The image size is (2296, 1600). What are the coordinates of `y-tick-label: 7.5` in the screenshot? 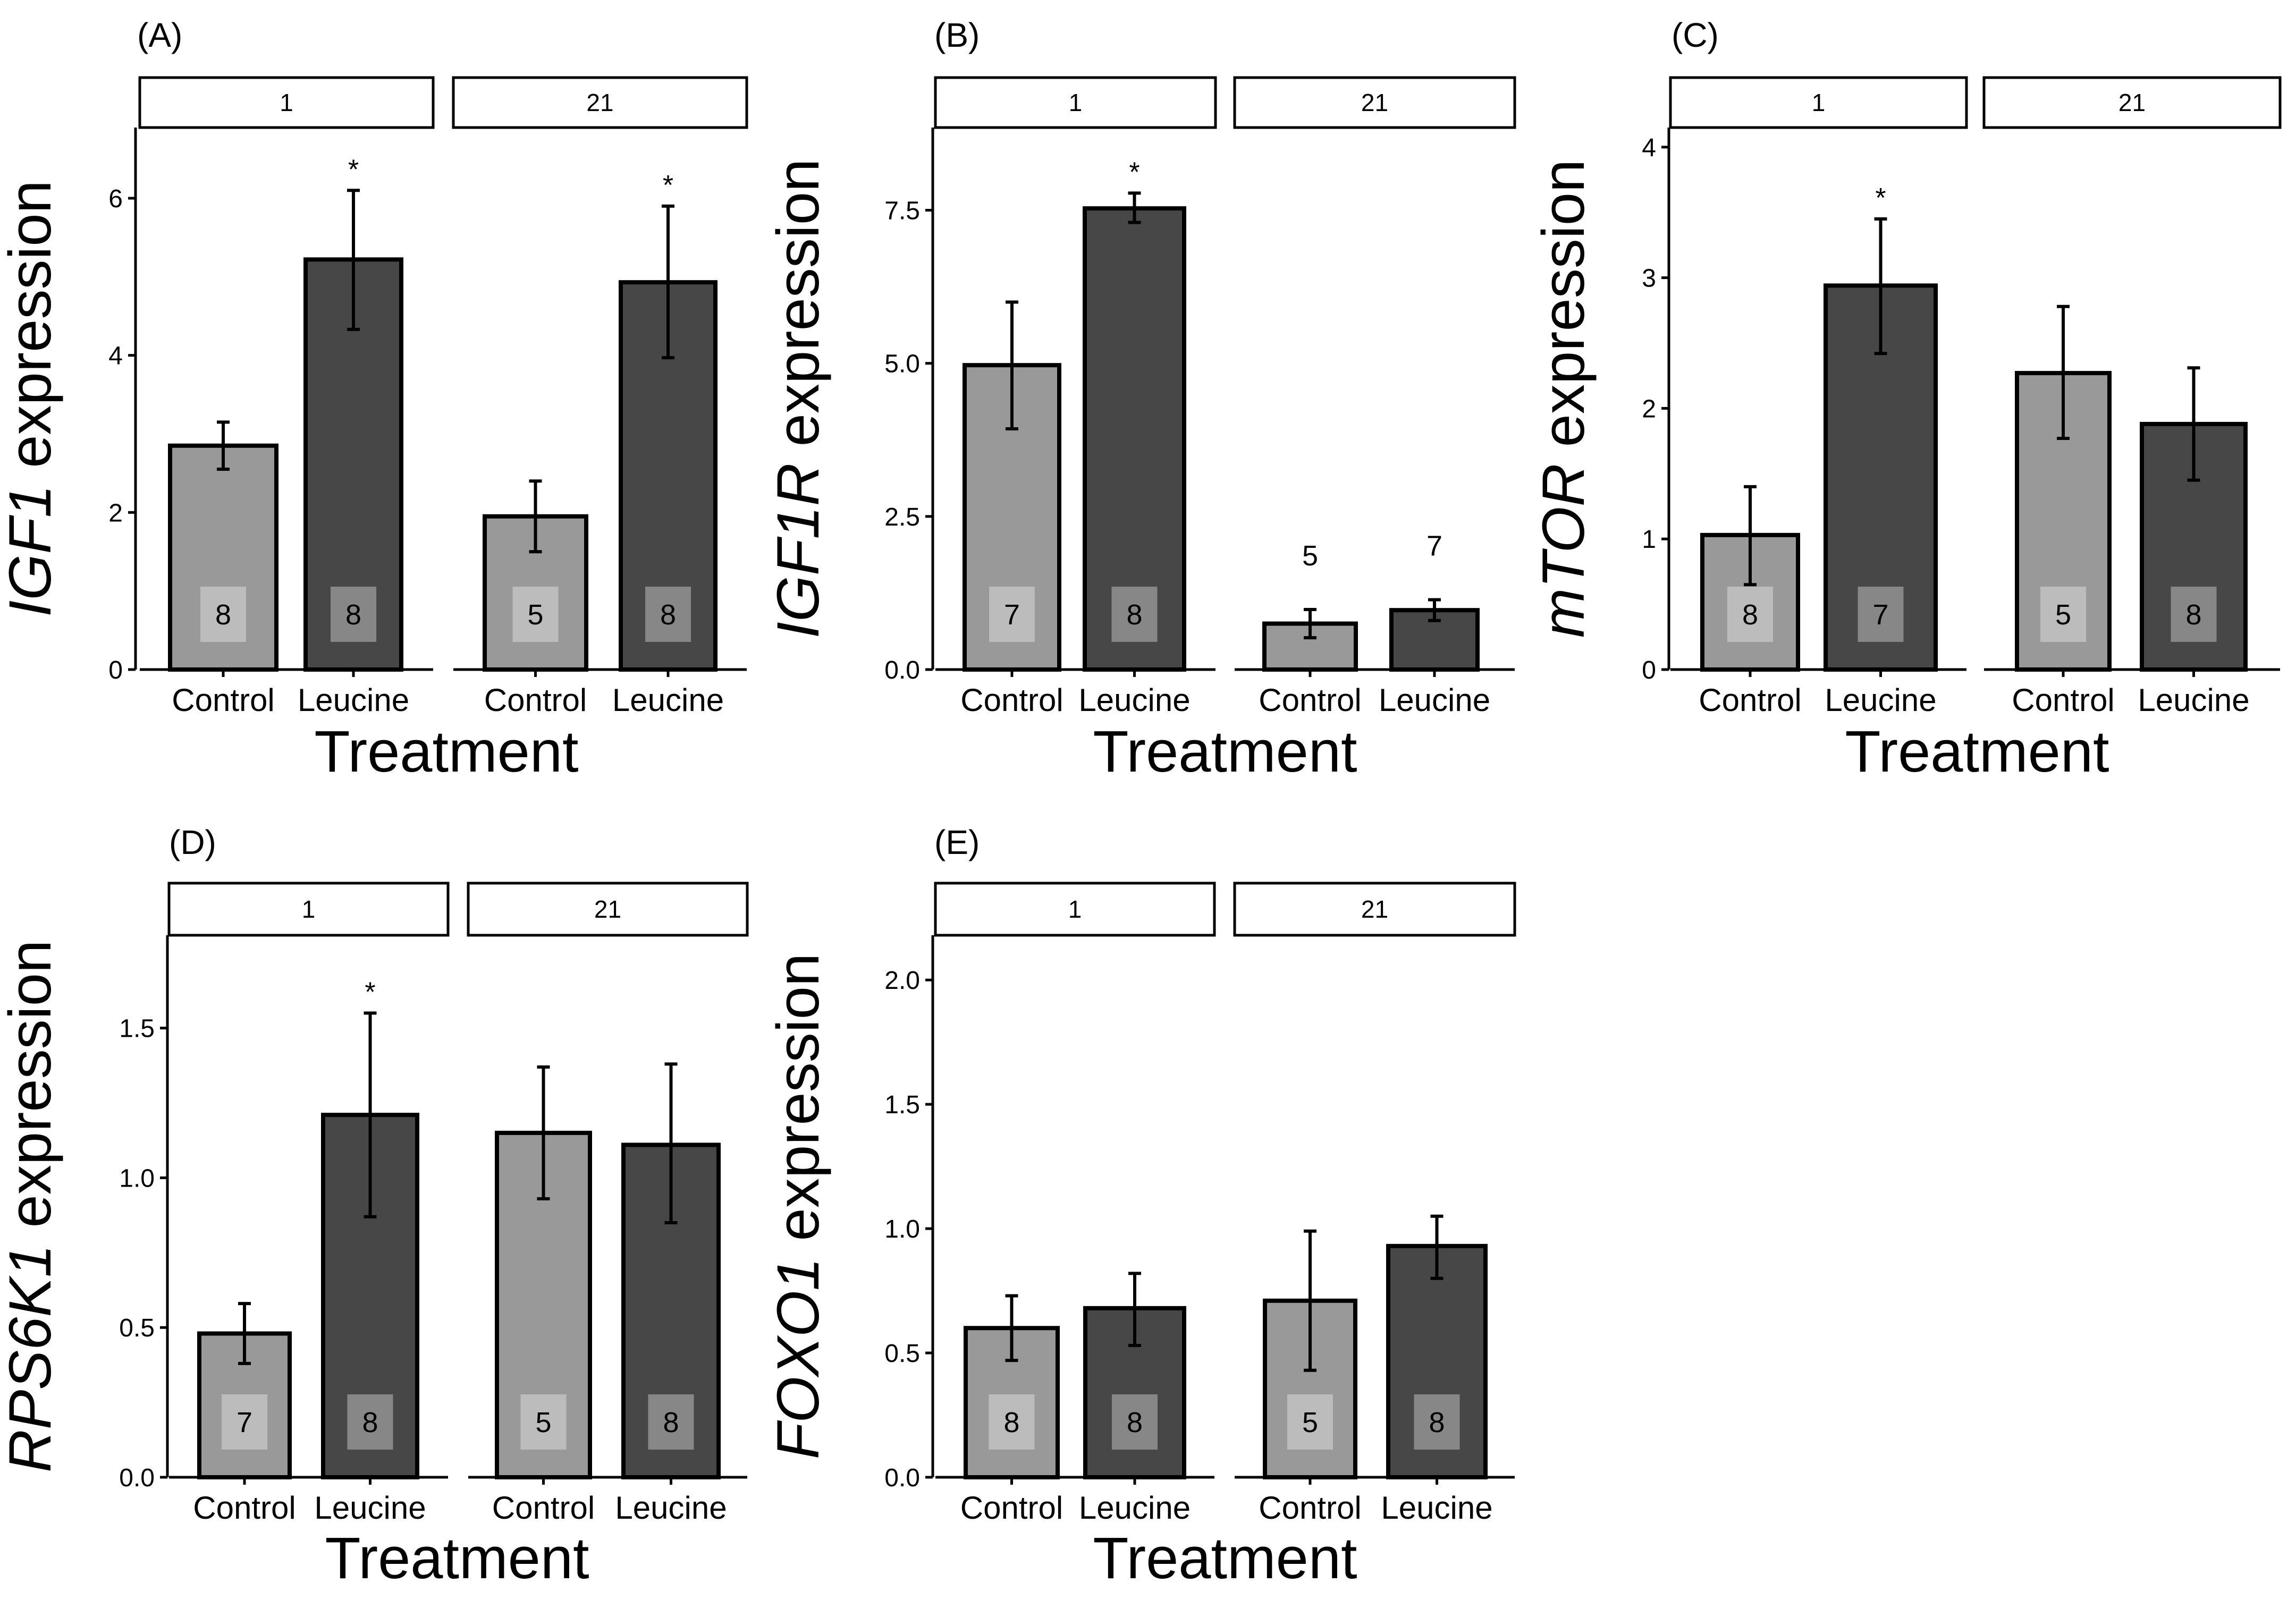 It's located at (902, 211).